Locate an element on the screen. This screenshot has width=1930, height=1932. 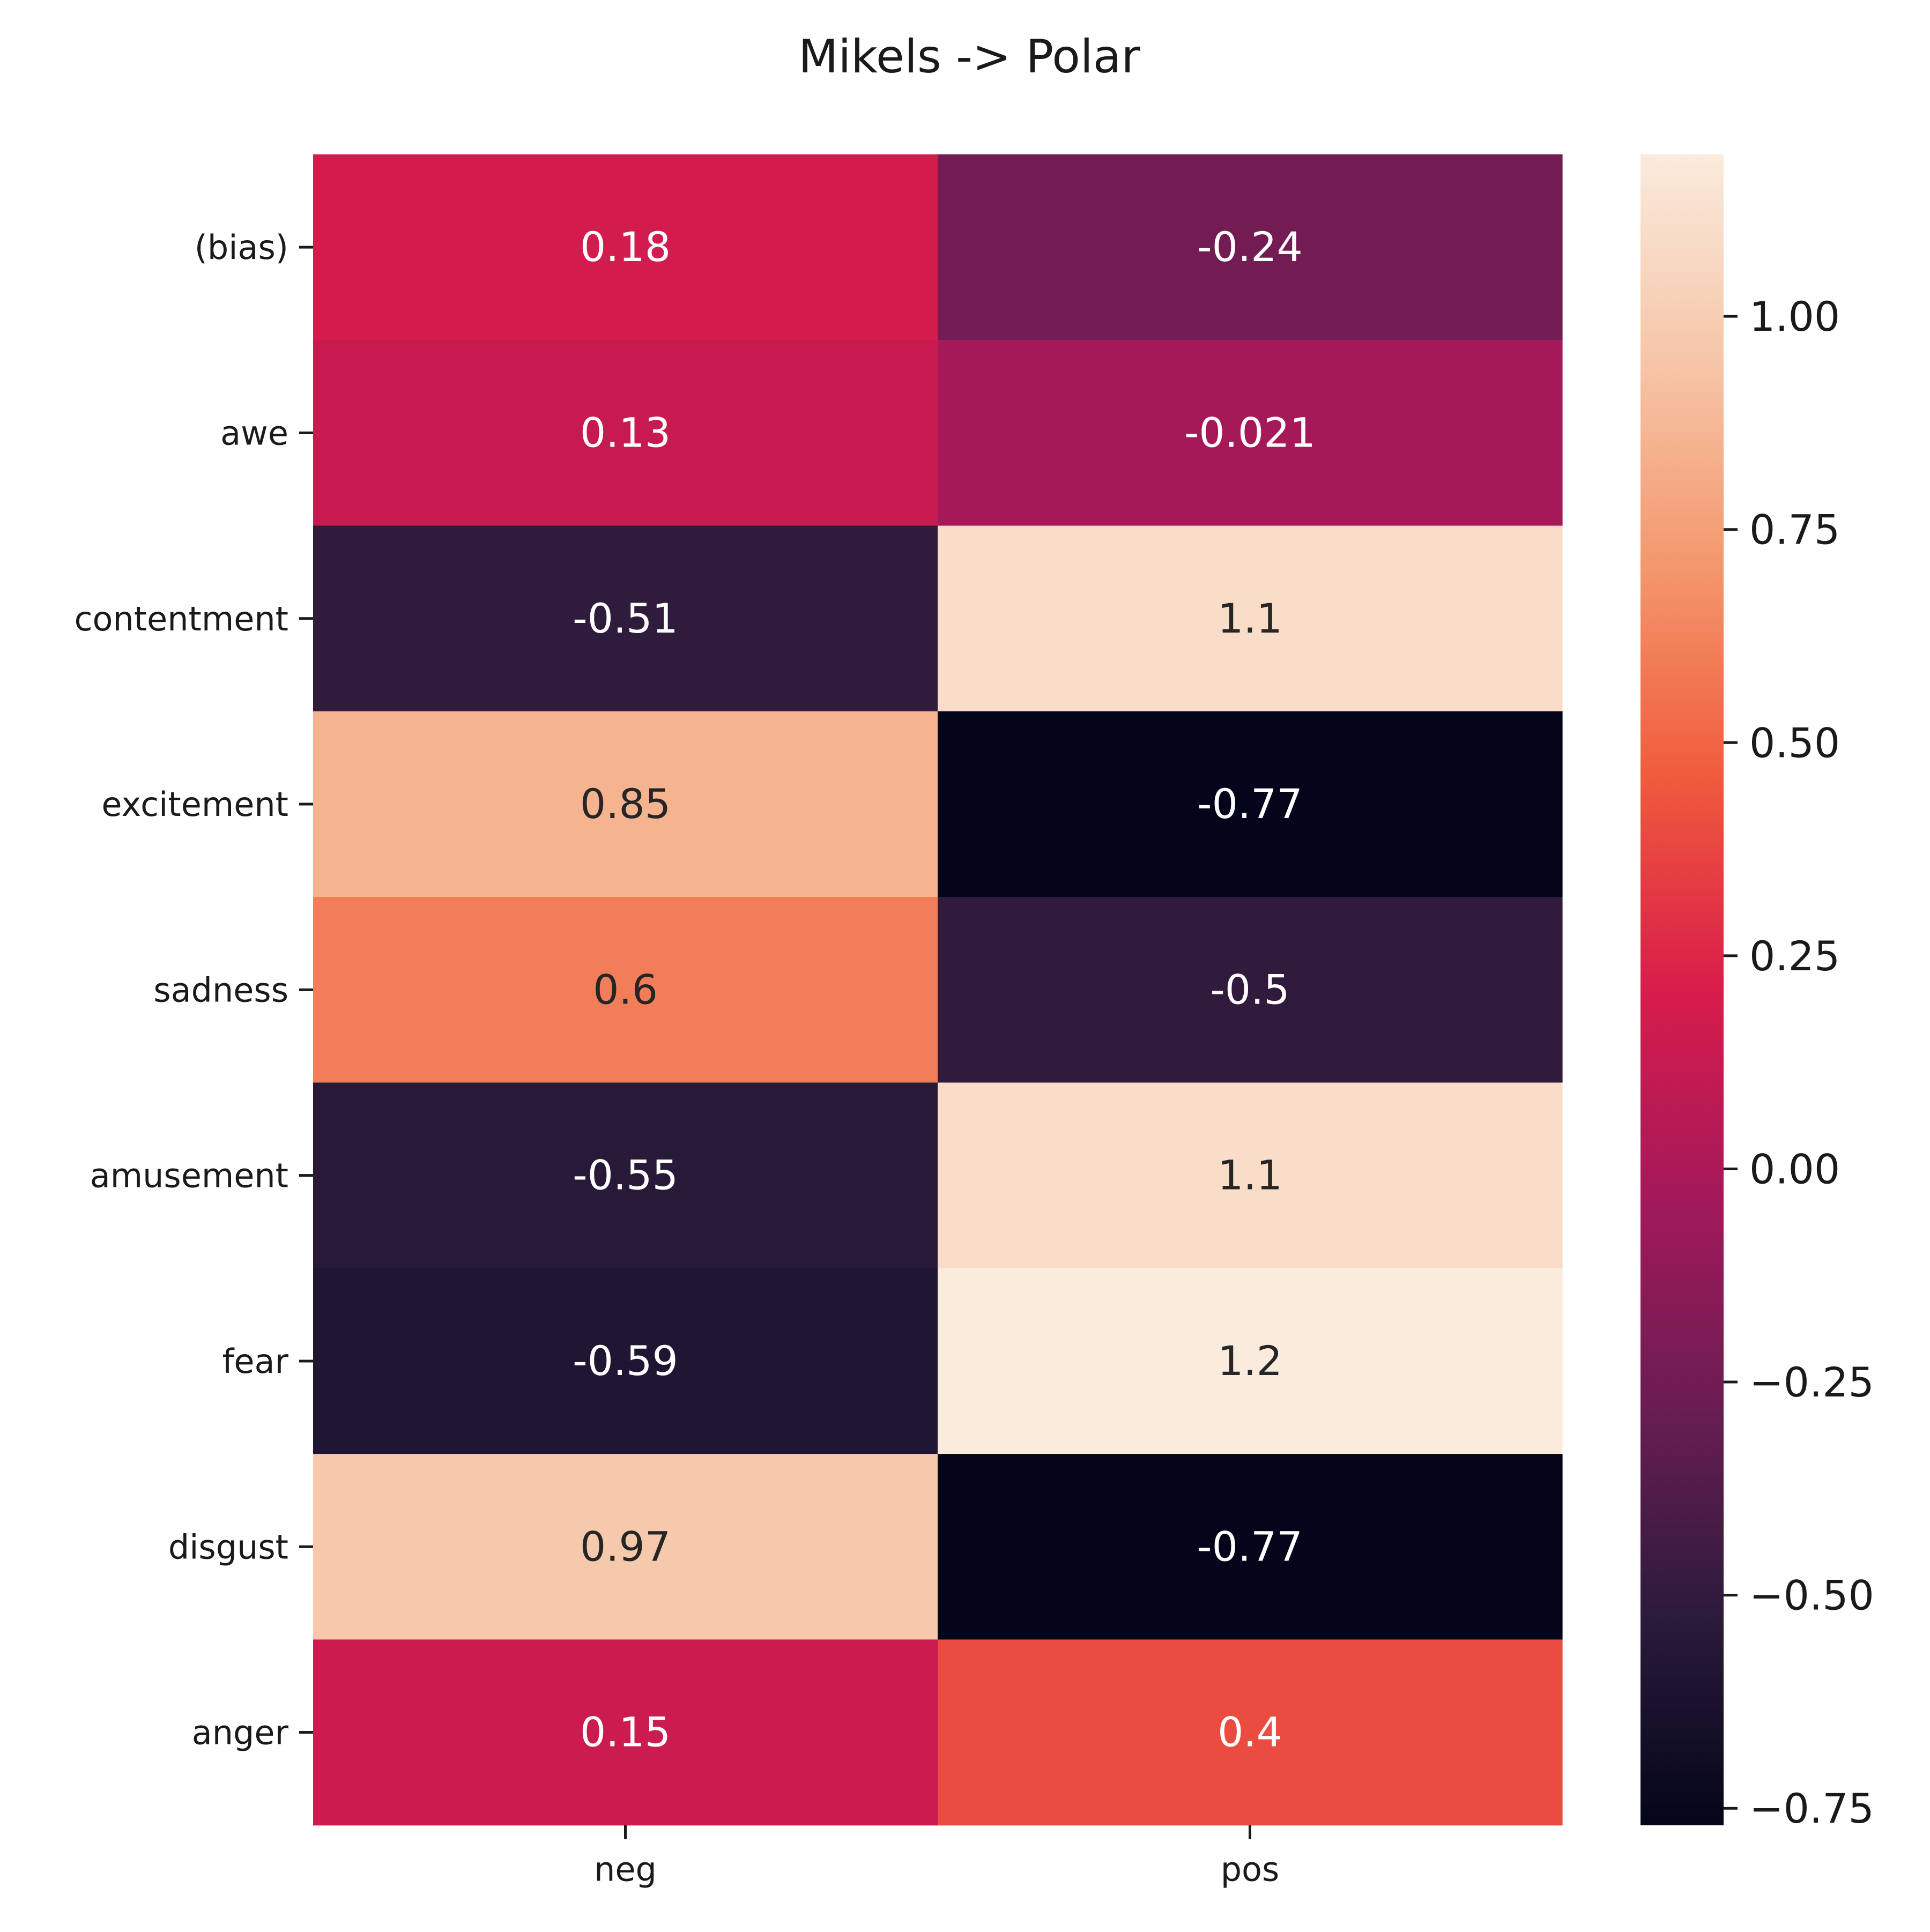
x-tick-label: neg is located at coordinates (625, 1869).